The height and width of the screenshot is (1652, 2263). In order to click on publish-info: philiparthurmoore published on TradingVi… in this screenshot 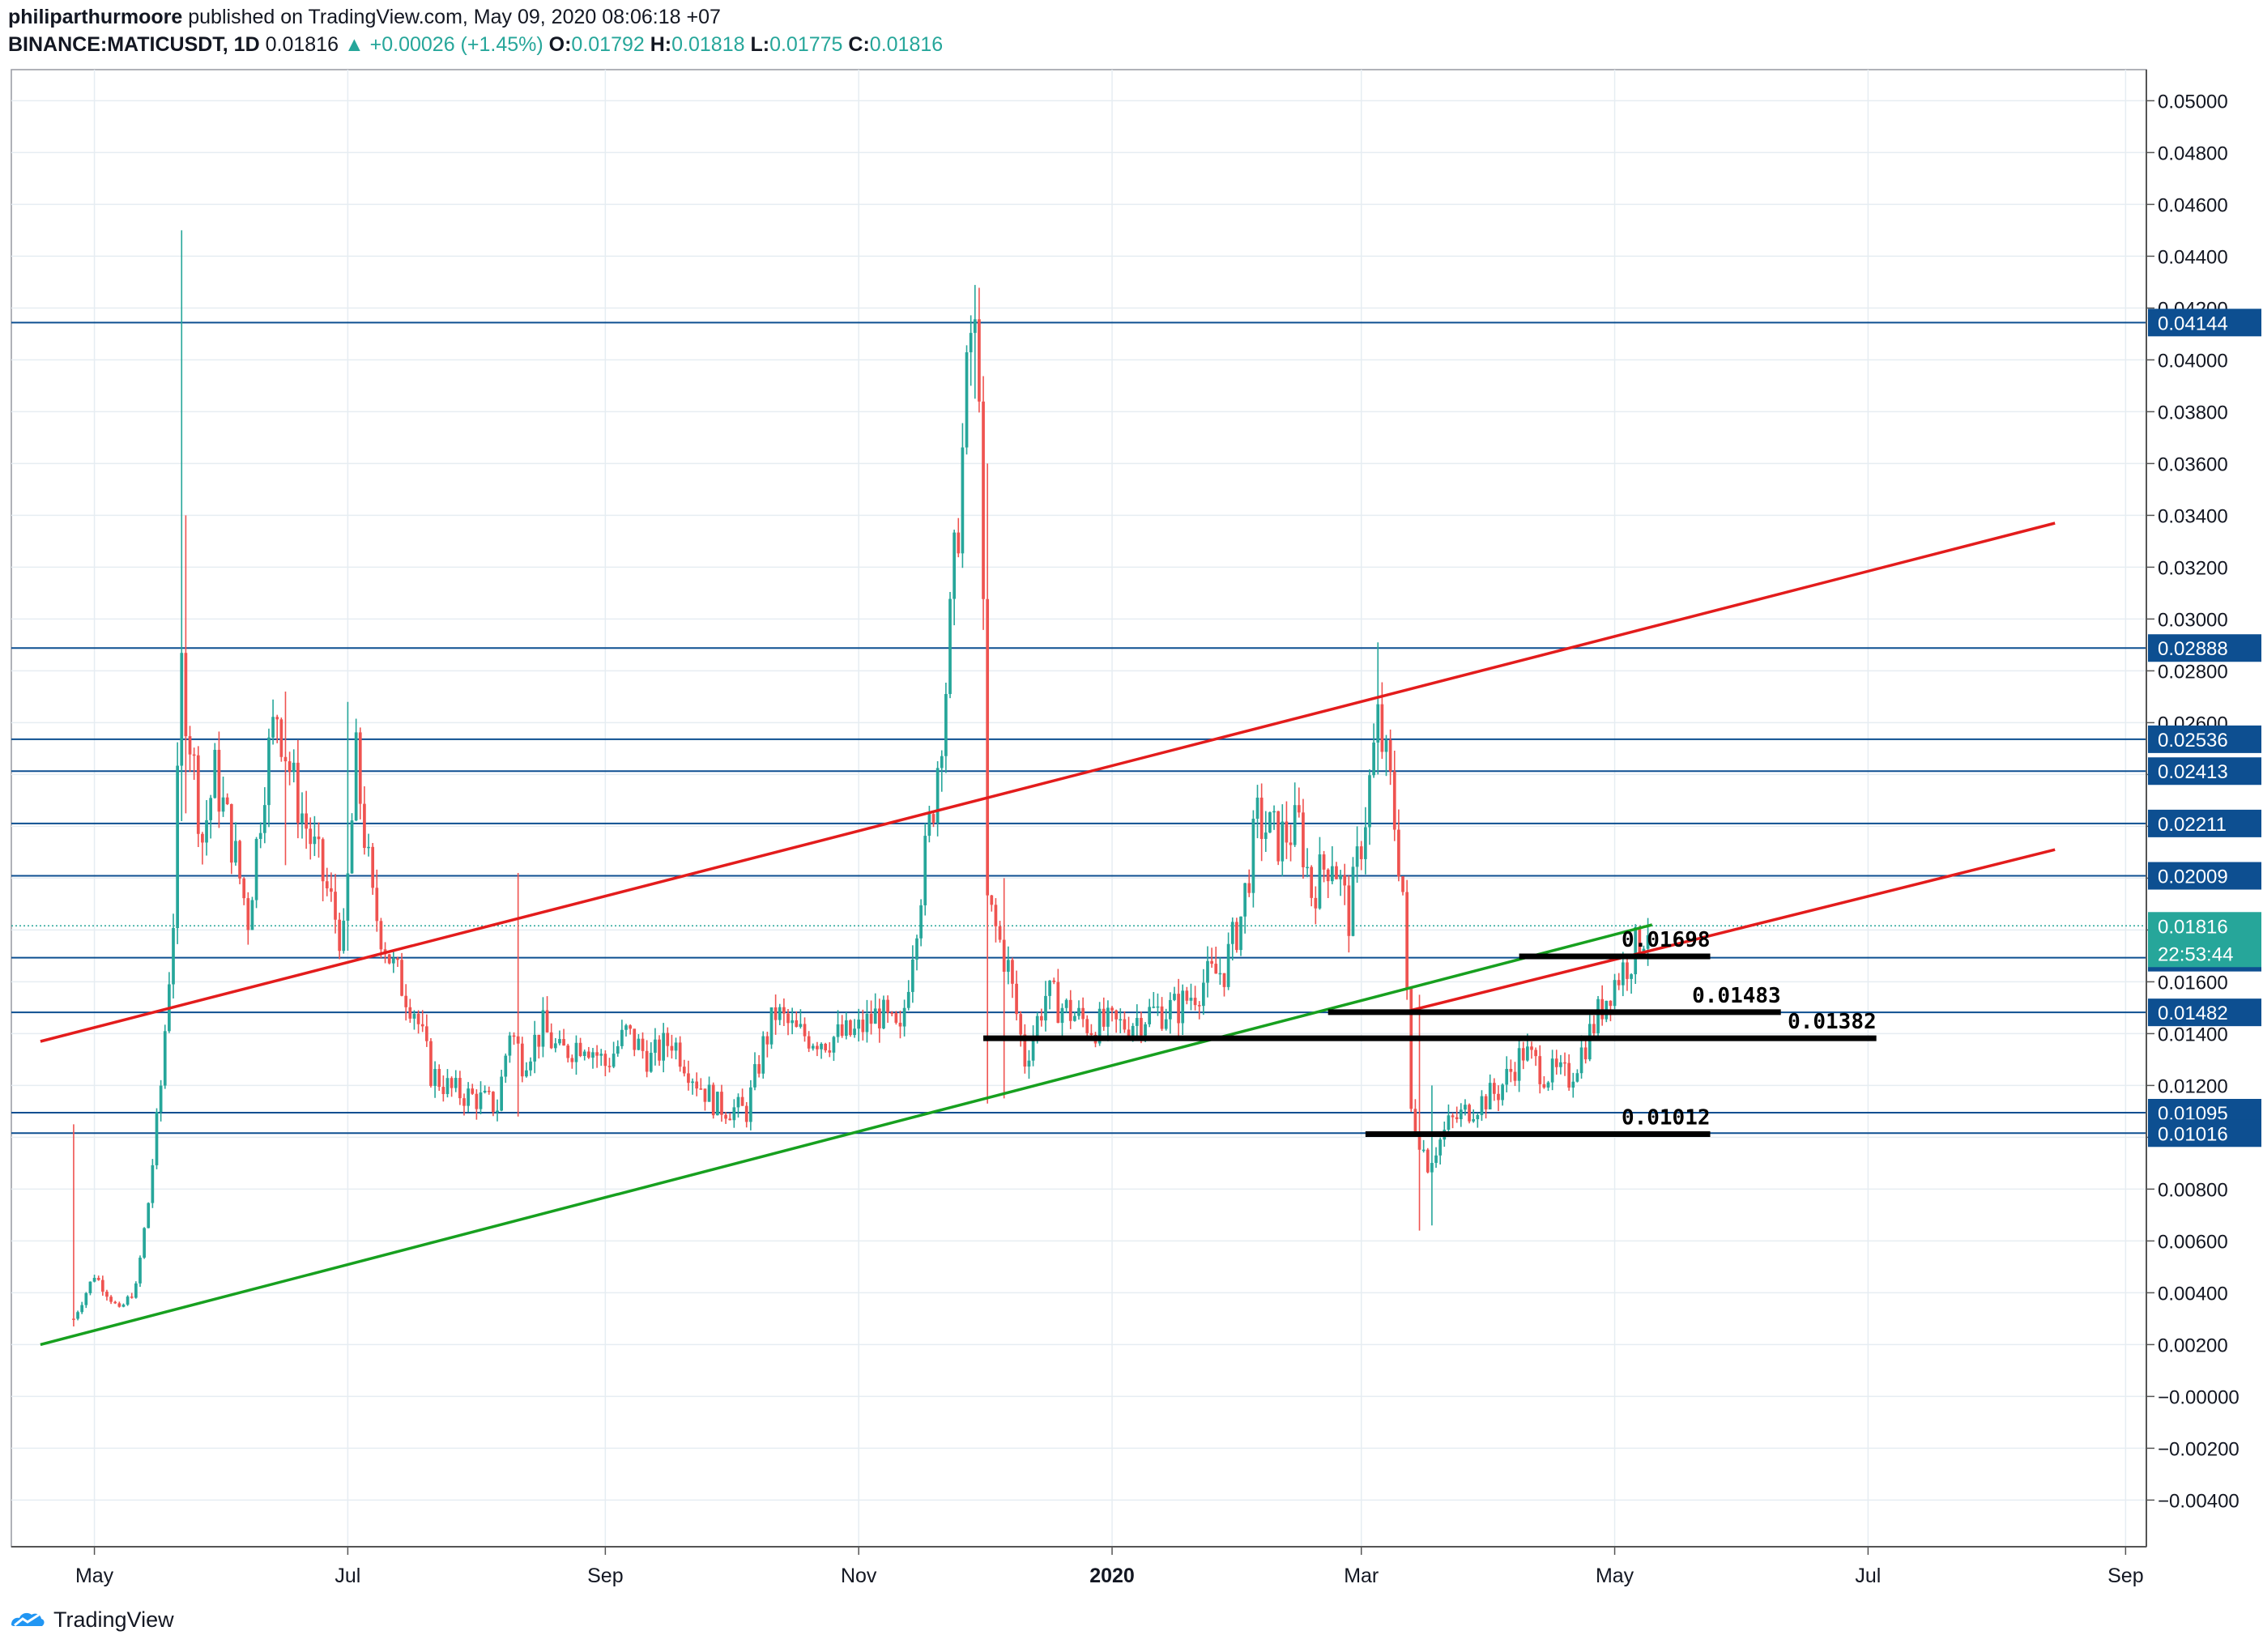, I will do `click(475, 17)`.